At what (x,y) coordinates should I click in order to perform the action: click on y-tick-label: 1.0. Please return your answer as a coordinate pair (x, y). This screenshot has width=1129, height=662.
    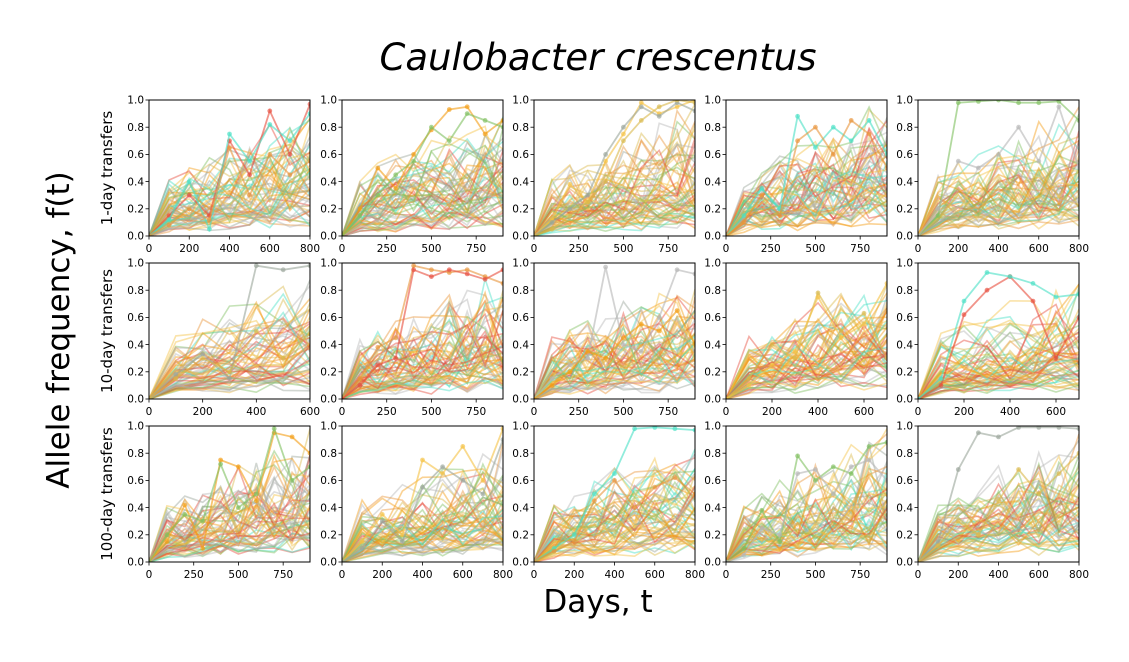
    Looking at the image, I should click on (712, 101).